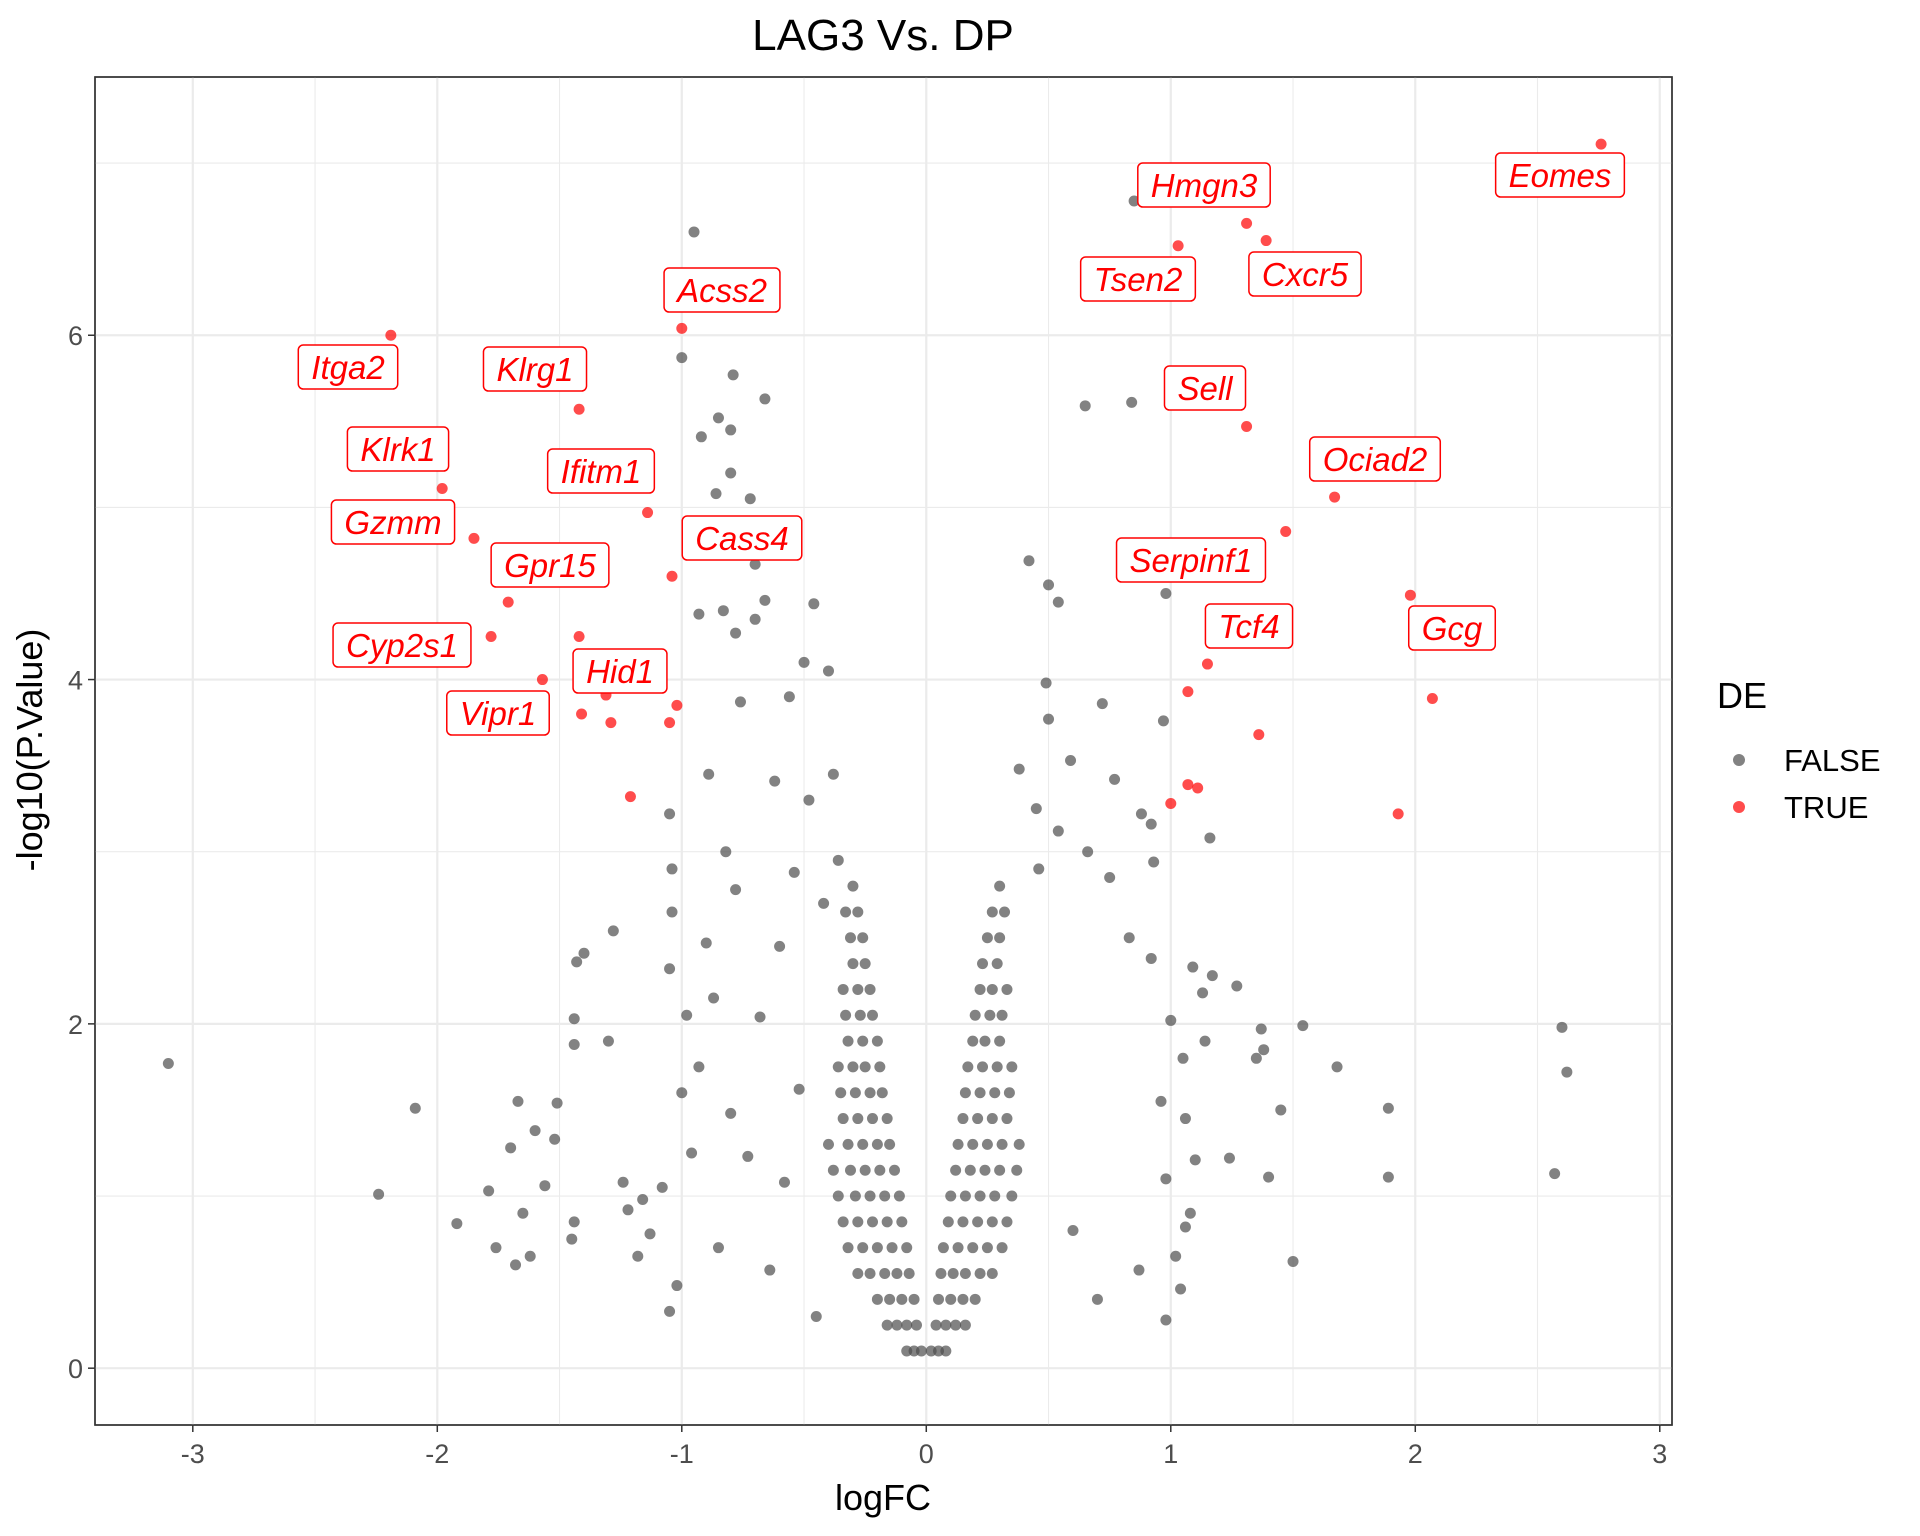 Image resolution: width=1920 pixels, height=1536 pixels. I want to click on x-tick-label: -2, so click(437, 1454).